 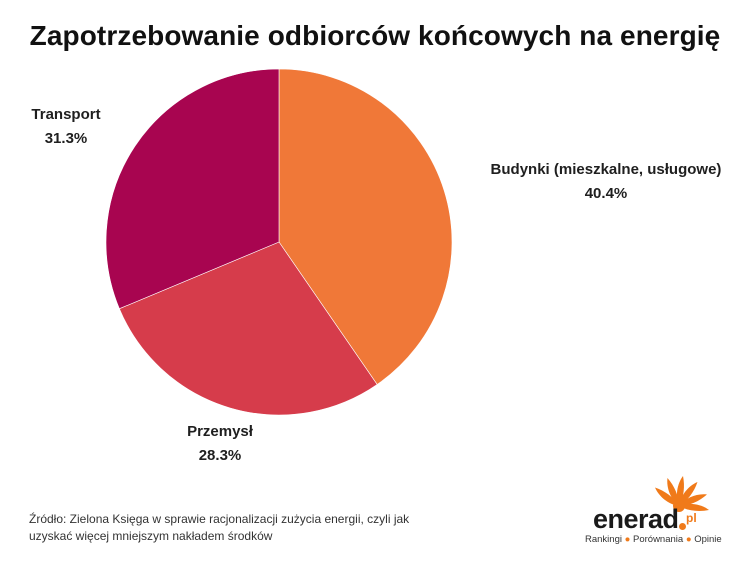 I want to click on label-budynki-name: Budynki (mieszkalne, usługowe), so click(x=606, y=169).